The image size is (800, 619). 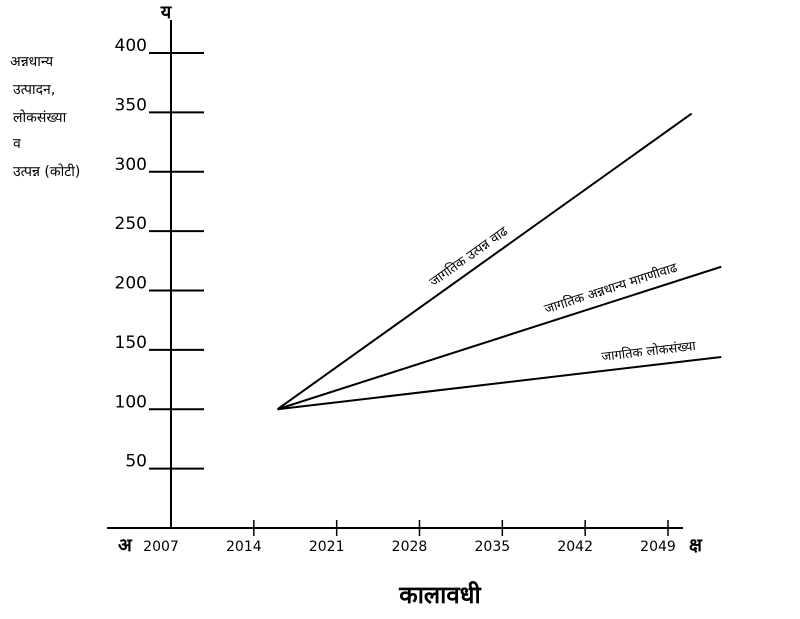 I want to click on y-axis-title-line: उत्पादन,, so click(x=34, y=90).